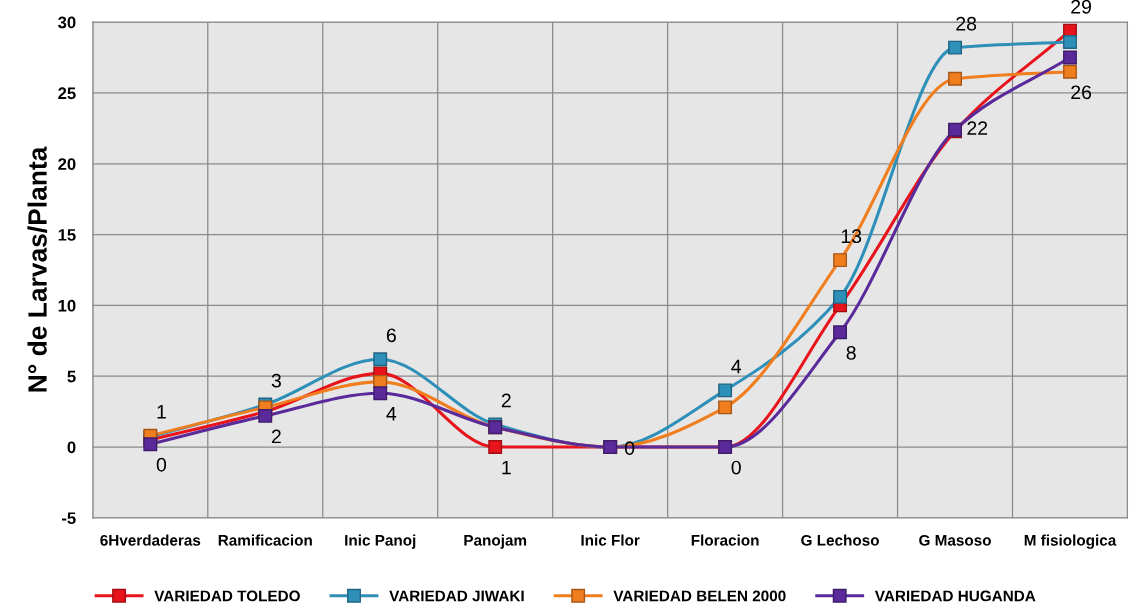 The width and height of the screenshot is (1132, 615). I want to click on x-tick-label: Floracion, so click(725, 540).